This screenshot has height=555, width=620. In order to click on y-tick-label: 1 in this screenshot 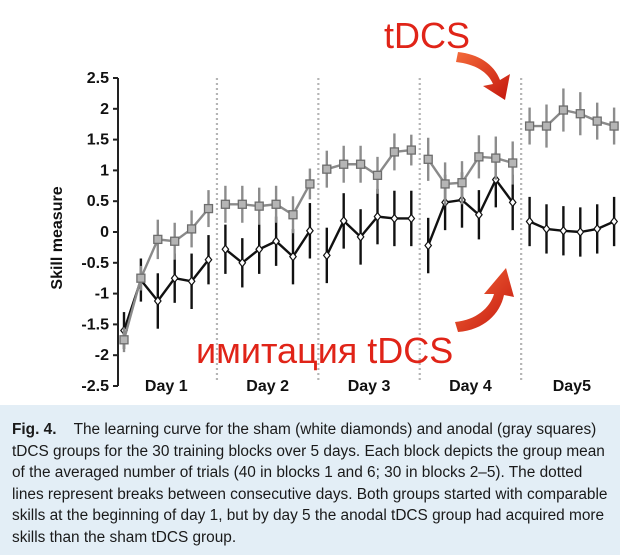, I will do `click(104, 170)`.